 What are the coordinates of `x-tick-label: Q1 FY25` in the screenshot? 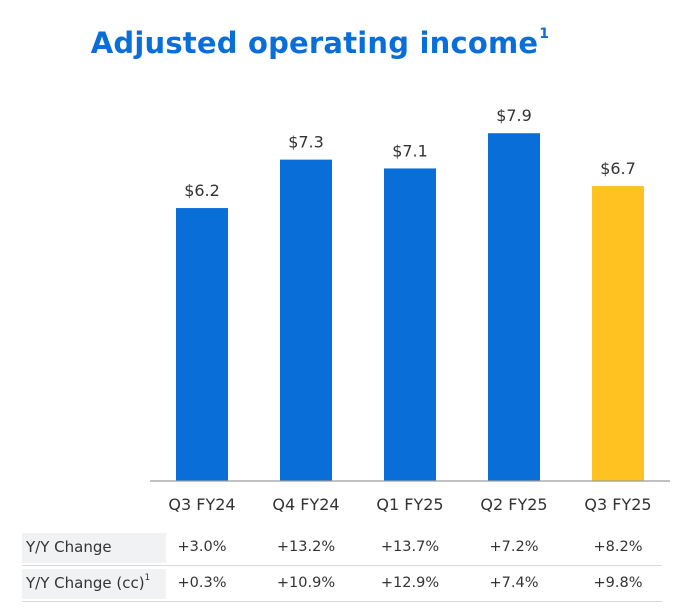 It's located at (409, 504).